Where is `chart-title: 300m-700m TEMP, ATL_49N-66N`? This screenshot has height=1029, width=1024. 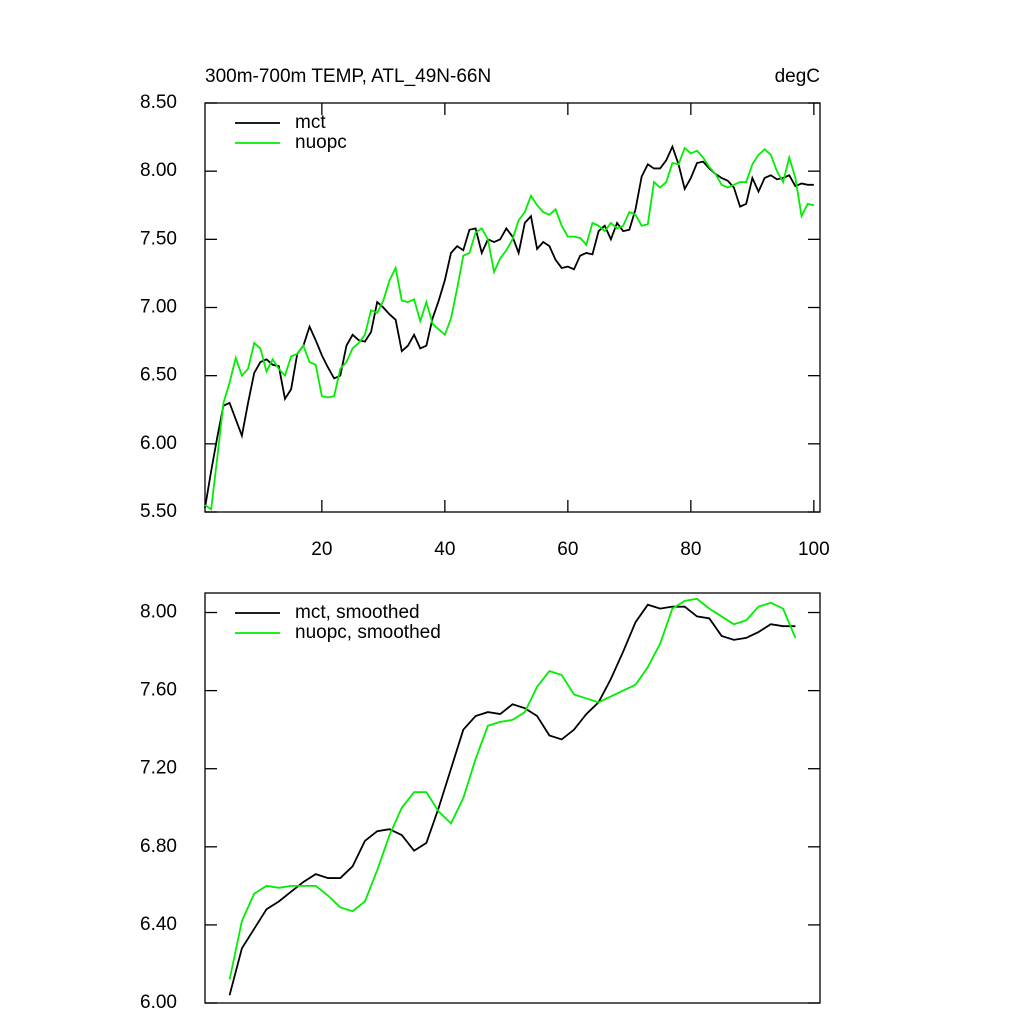
chart-title: 300m-700m TEMP, ATL_49N-66N is located at coordinates (348, 76).